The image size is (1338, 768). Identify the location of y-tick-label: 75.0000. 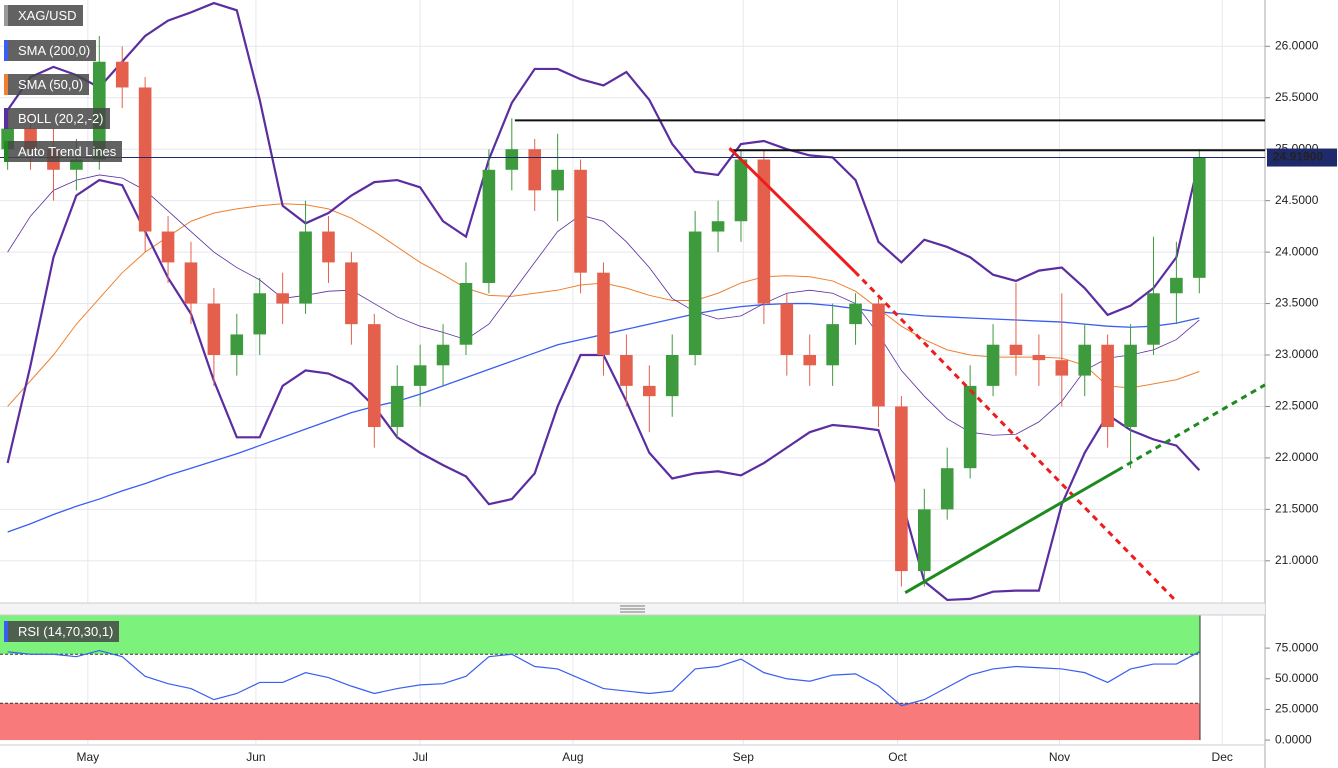
(1297, 647).